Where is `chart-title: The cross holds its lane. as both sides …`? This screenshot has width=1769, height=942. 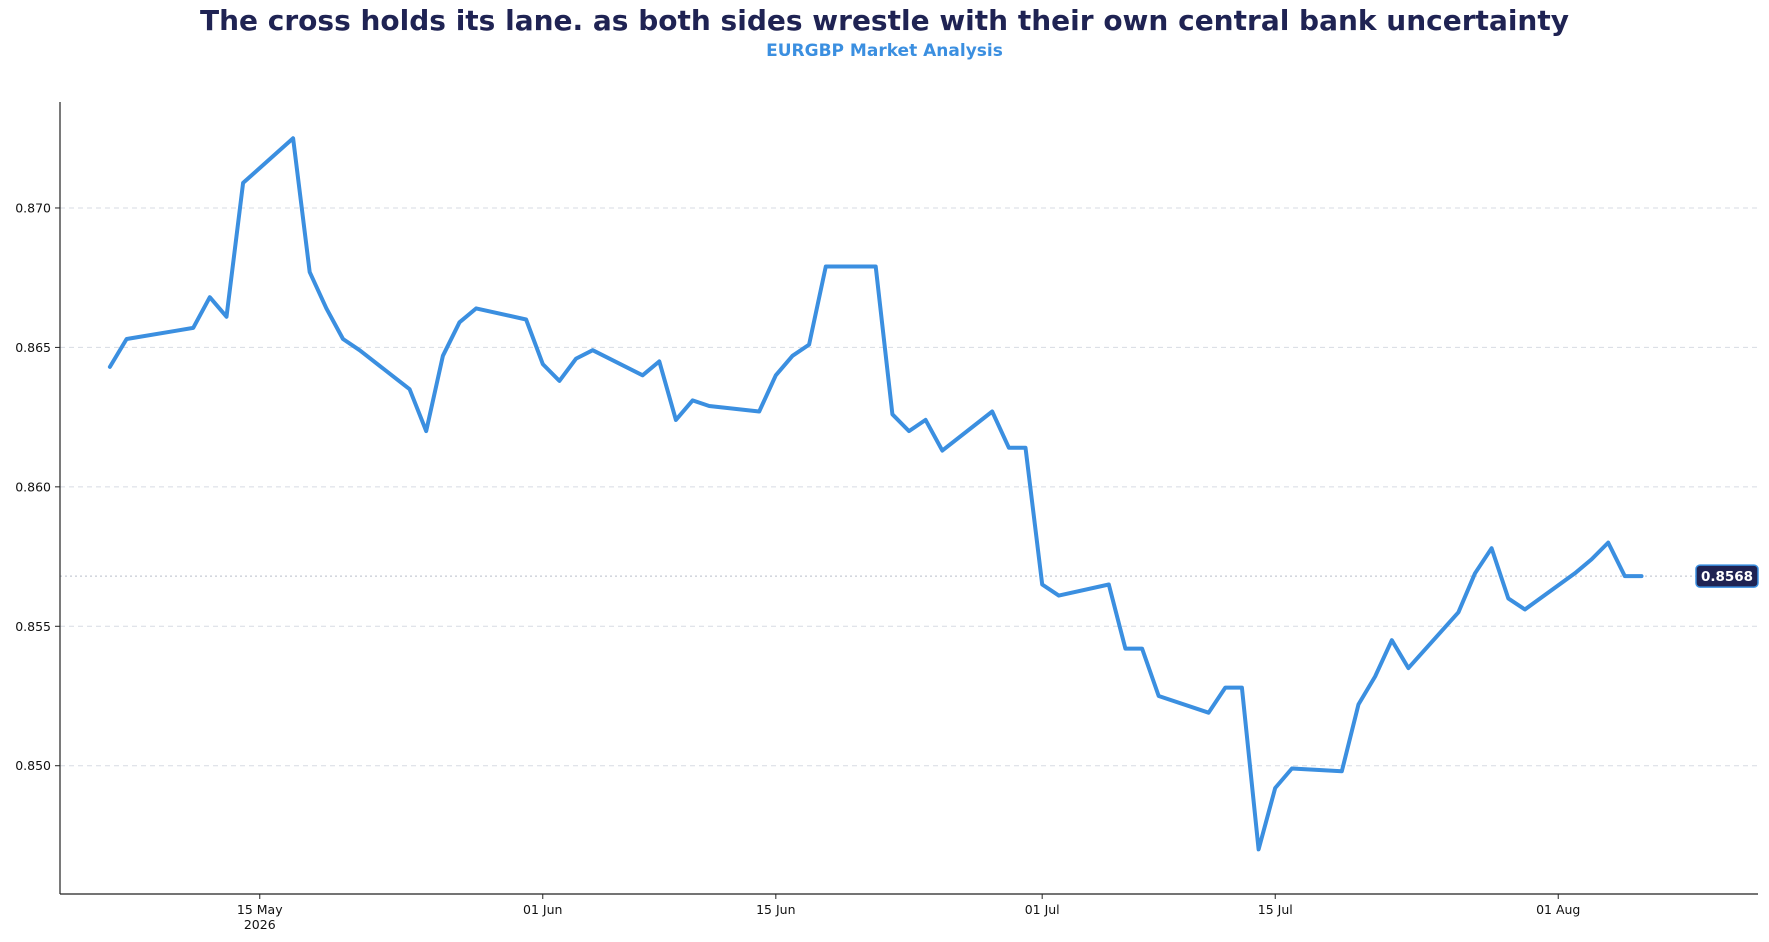 chart-title: The cross holds its lane. as both sides … is located at coordinates (884, 20).